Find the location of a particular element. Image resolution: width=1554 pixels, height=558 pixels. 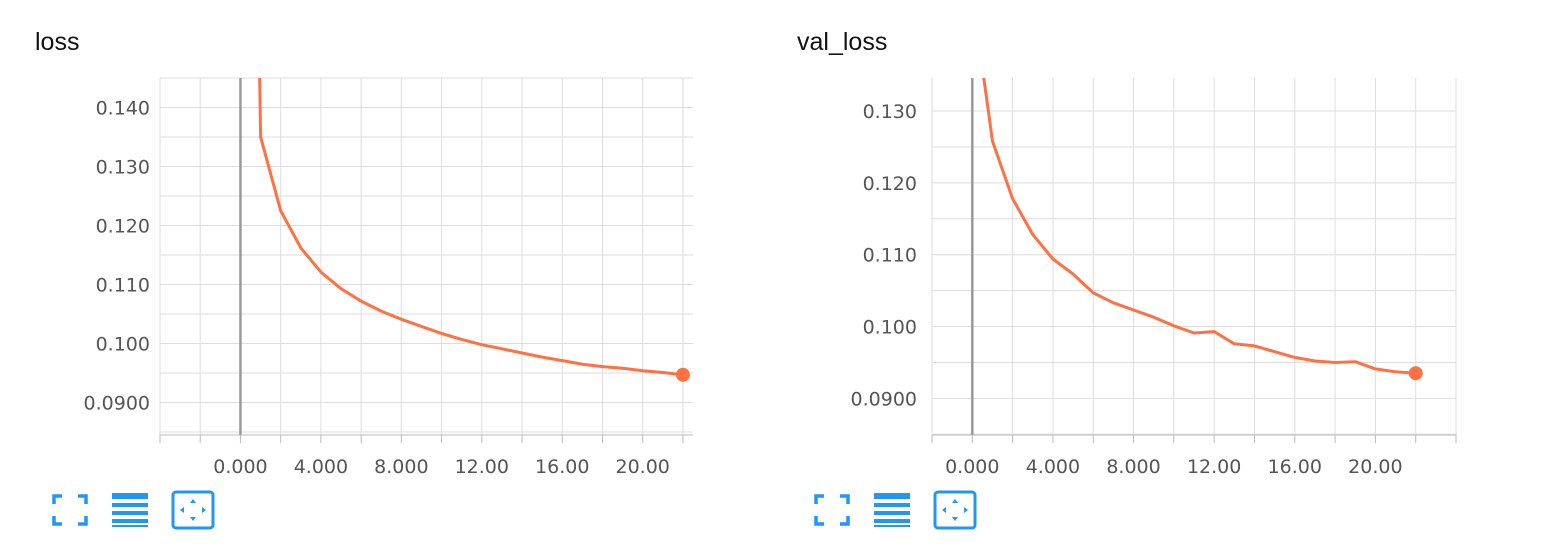

y-tick-label: 0.140 is located at coordinates (123, 109).